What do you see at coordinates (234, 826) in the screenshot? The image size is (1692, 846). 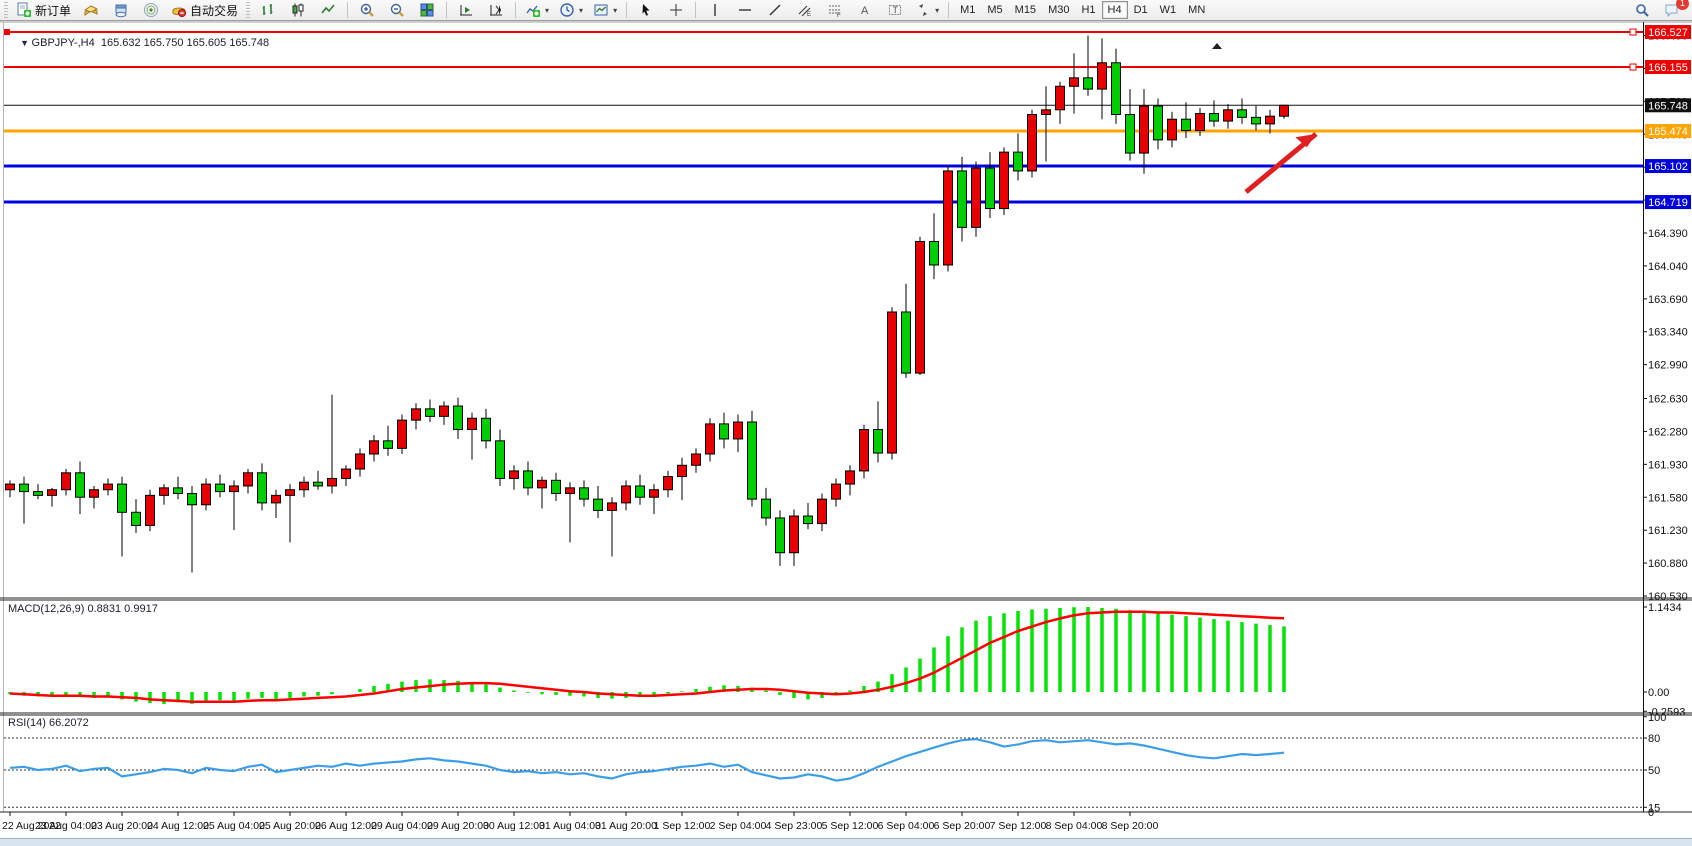 I see `time-tick-label: 25 Aug 04:00` at bounding box center [234, 826].